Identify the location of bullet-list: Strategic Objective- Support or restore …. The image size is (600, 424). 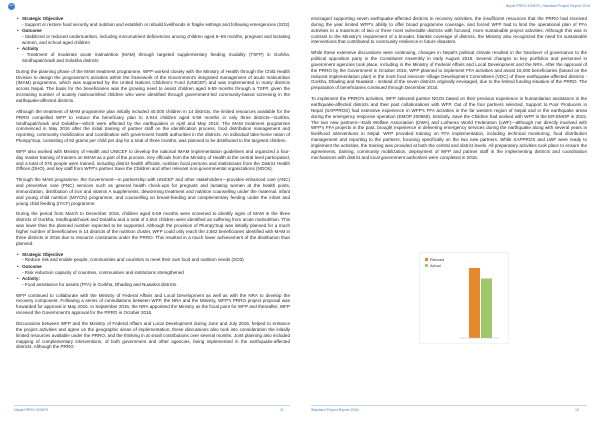
(153, 40).